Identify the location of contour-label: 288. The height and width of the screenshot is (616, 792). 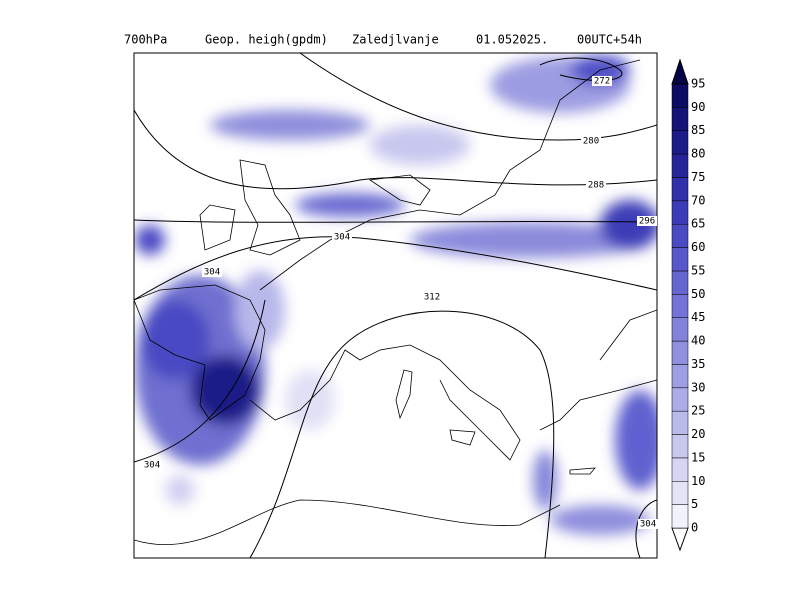
(596, 186).